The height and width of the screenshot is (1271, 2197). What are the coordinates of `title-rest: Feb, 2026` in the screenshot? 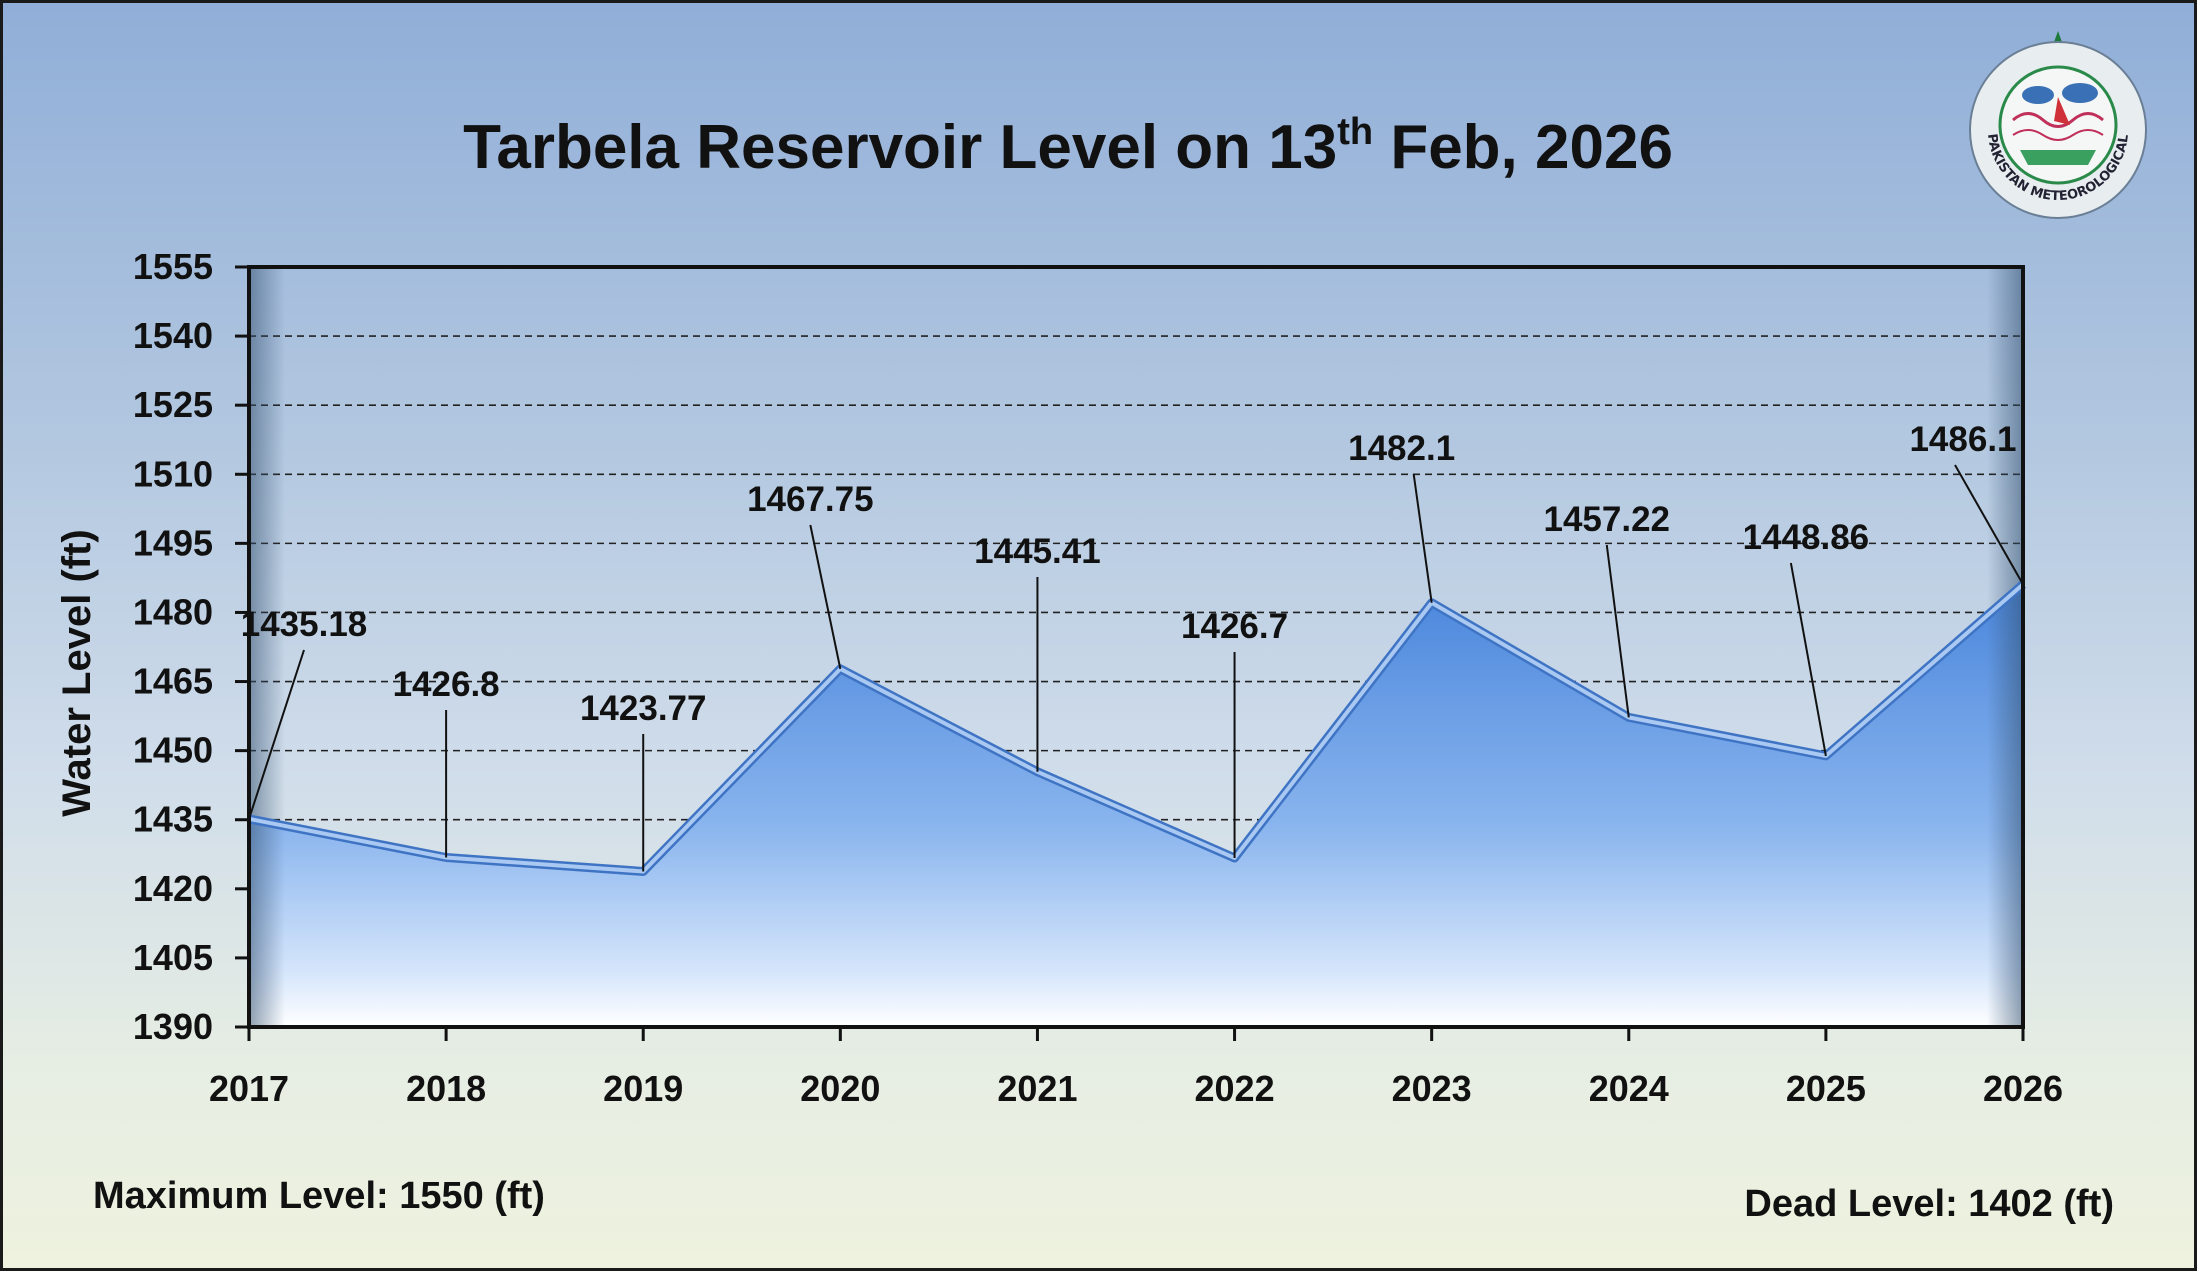 It's located at (1523, 147).